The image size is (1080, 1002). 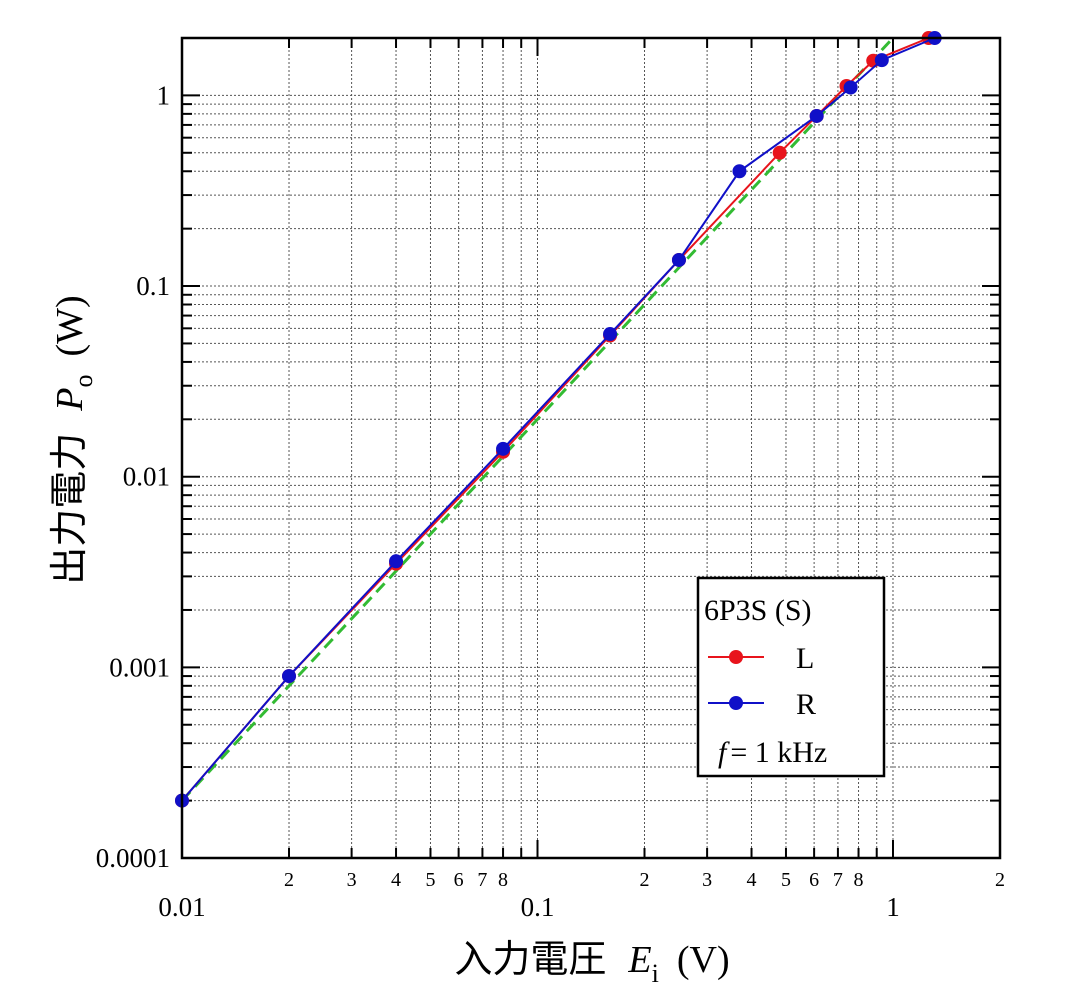 What do you see at coordinates (83, 380) in the screenshot?
I see `label-sub: o` at bounding box center [83, 380].